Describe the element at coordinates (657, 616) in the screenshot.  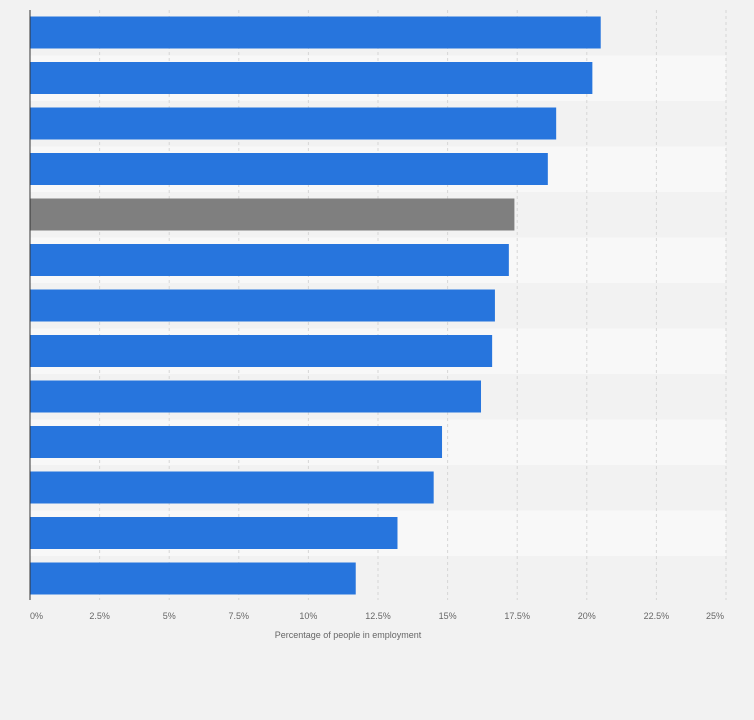
I see `x-tick-label: 22.5%` at that location.